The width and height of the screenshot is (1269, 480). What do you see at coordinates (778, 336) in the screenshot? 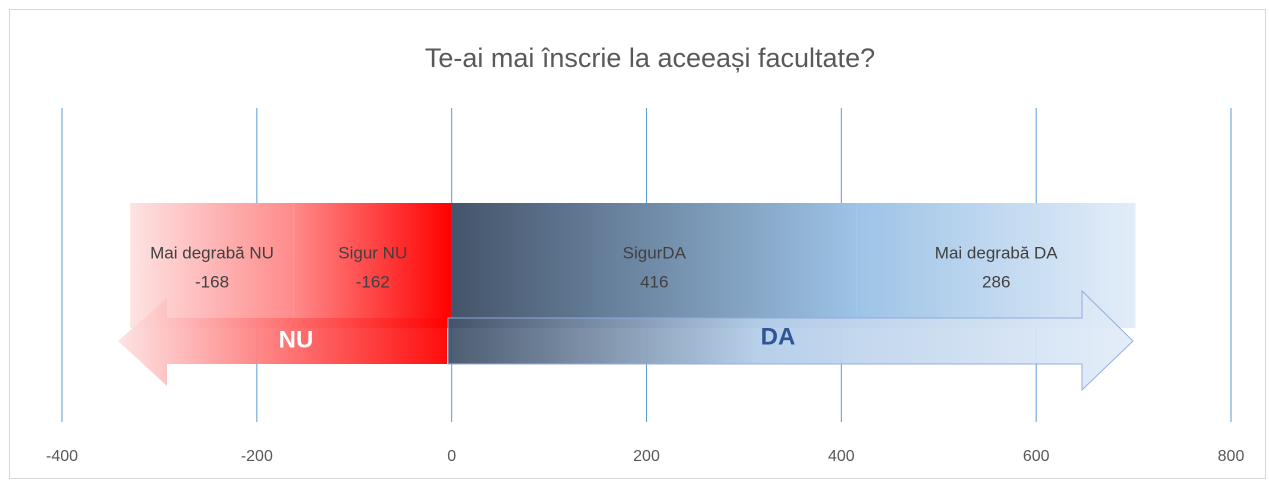
I see `da-label: DA` at bounding box center [778, 336].